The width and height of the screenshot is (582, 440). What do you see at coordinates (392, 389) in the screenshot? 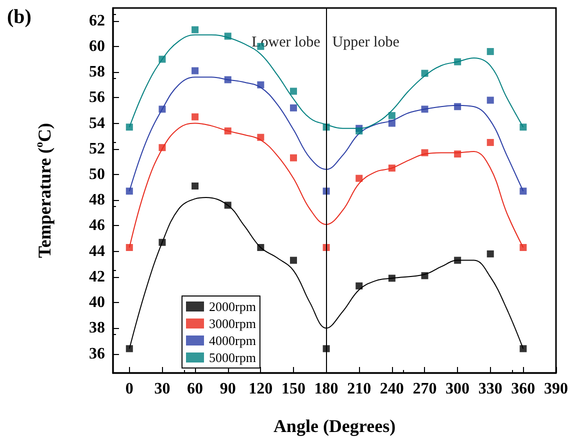
I see `x-tick-label: 240` at bounding box center [392, 389].